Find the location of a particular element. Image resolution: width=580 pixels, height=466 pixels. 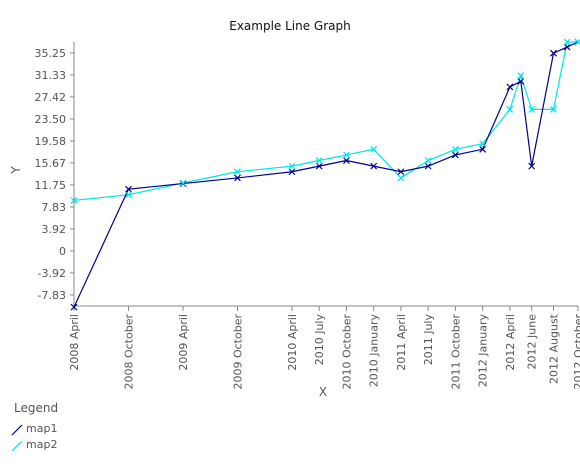

y-tick-label: 7.83 is located at coordinates (54, 207).